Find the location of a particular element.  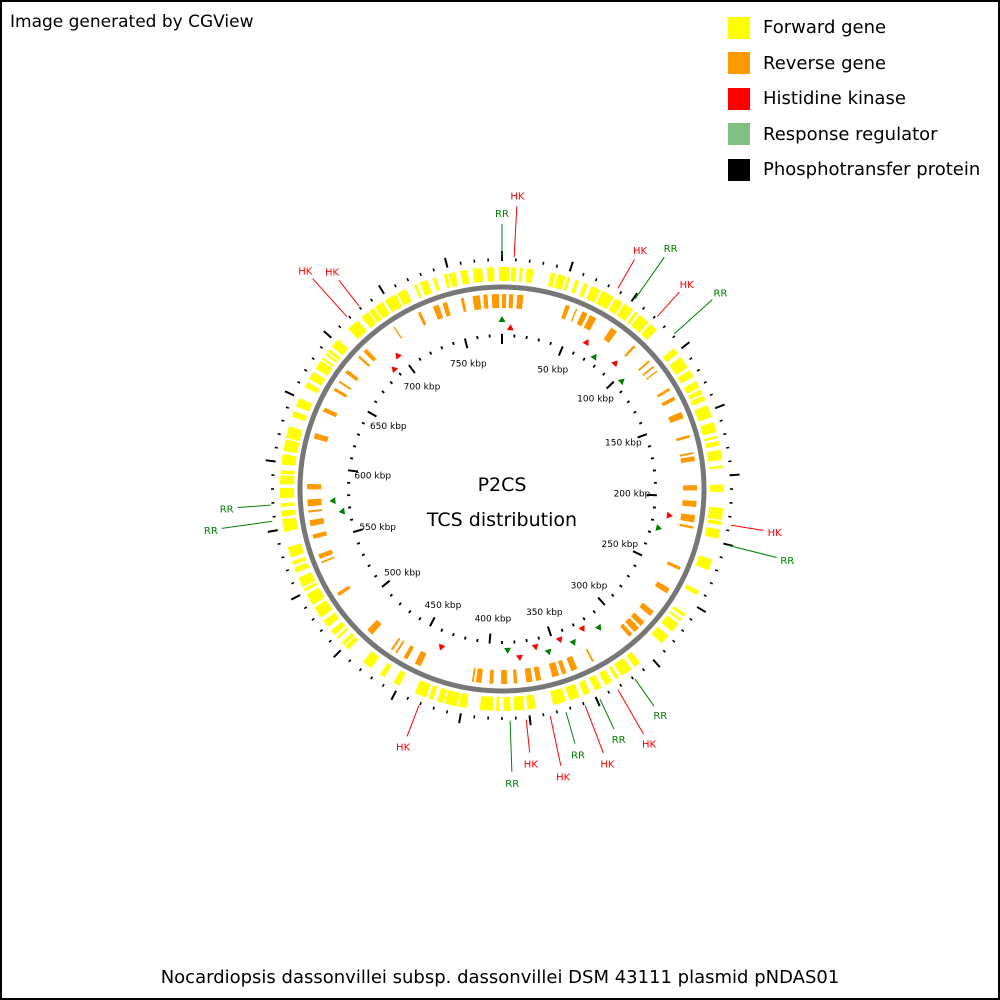

ruler-tick-label: 400 kbp is located at coordinates (493, 620).